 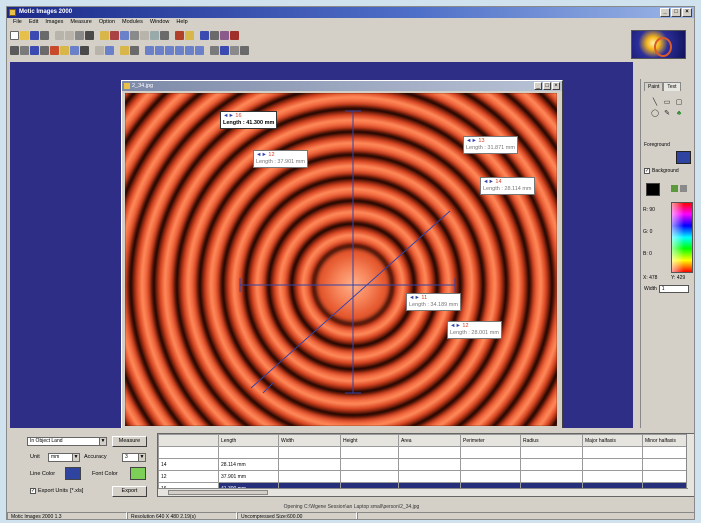 I want to click on stack-icon, so click(x=214, y=35).